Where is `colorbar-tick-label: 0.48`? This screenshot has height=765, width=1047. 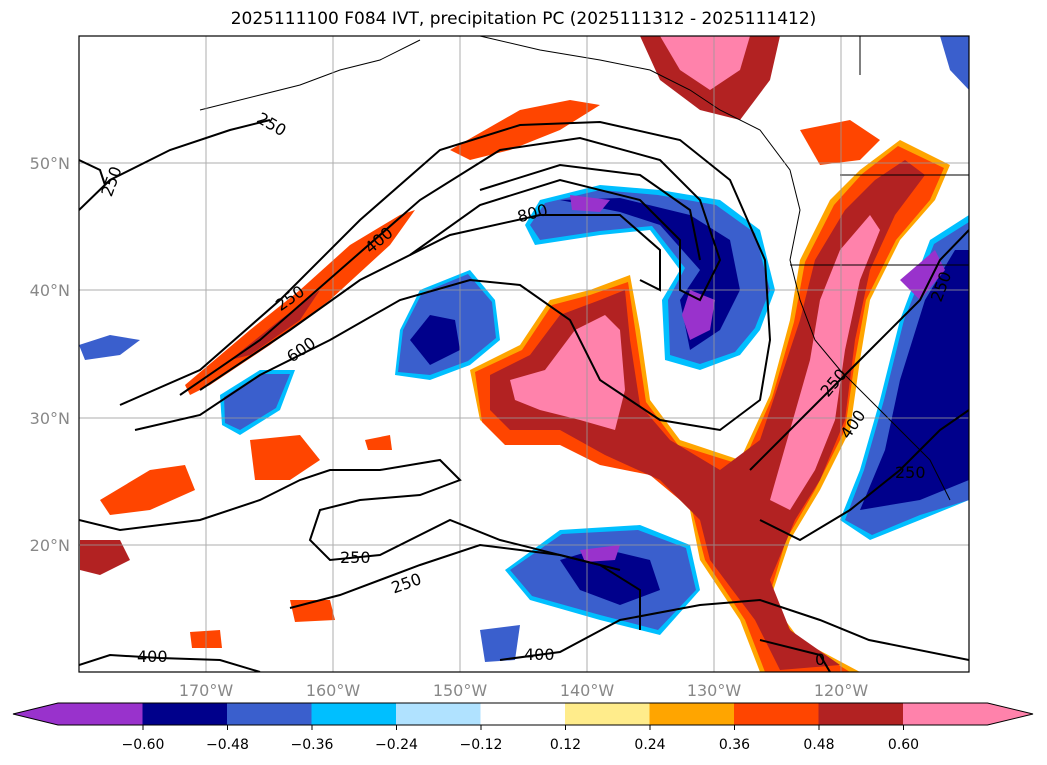 colorbar-tick-label: 0.48 is located at coordinates (818, 745).